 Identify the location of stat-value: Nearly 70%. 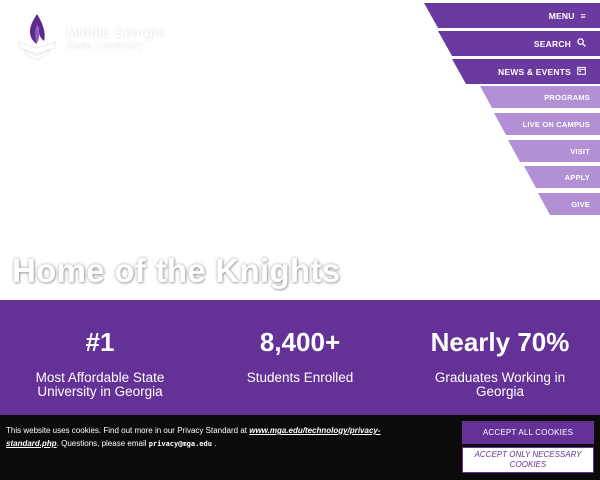
(500, 342).